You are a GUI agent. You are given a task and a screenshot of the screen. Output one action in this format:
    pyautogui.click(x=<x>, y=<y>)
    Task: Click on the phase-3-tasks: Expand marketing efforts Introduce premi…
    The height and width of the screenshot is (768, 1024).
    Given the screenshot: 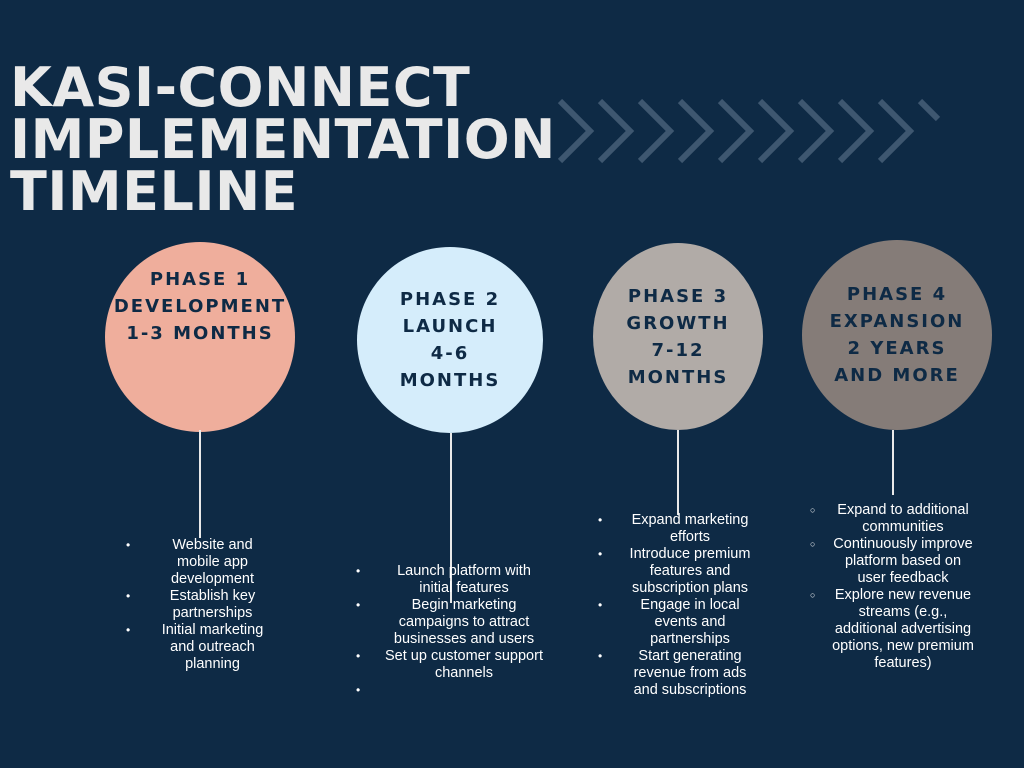 What is the action you would take?
    pyautogui.click(x=678, y=605)
    